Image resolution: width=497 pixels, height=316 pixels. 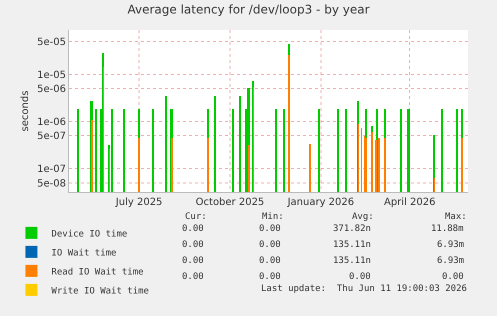 What do you see at coordinates (100, 291) in the screenshot?
I see `legend-label: Write IO Wait time` at bounding box center [100, 291].